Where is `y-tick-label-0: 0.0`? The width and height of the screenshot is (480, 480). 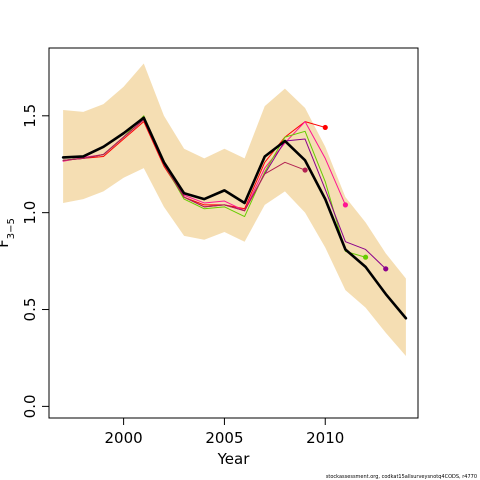 y-tick-label-0: 0.0 is located at coordinates (30, 406).